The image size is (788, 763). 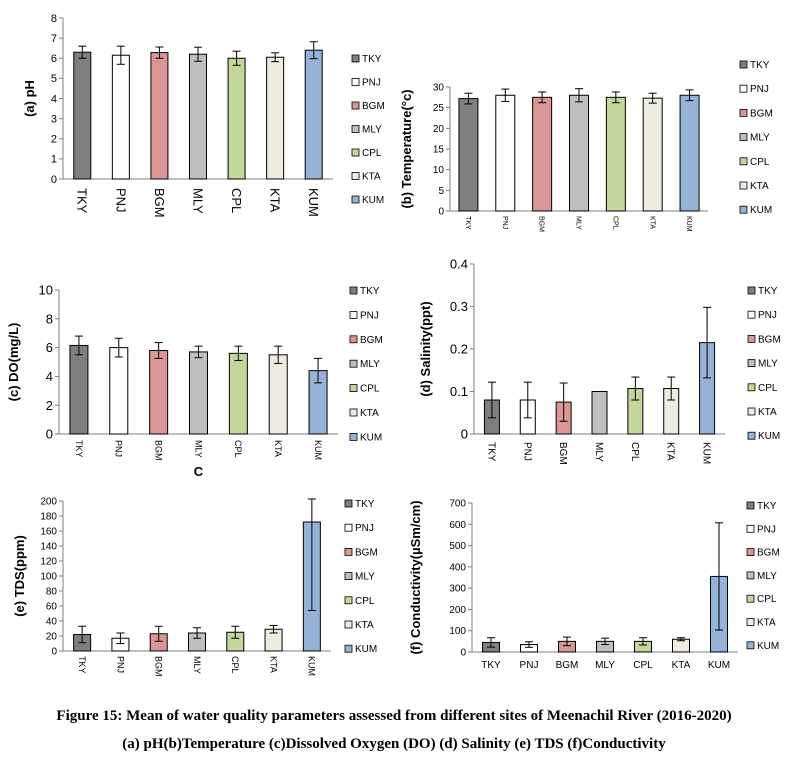 I want to click on legend-label: KTA, so click(x=369, y=413).